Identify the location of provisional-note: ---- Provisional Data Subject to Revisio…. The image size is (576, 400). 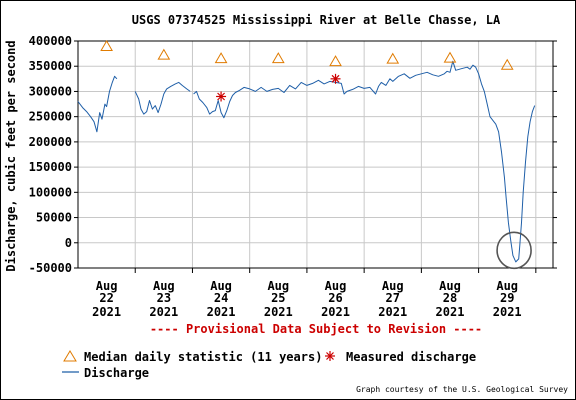
(316, 329).